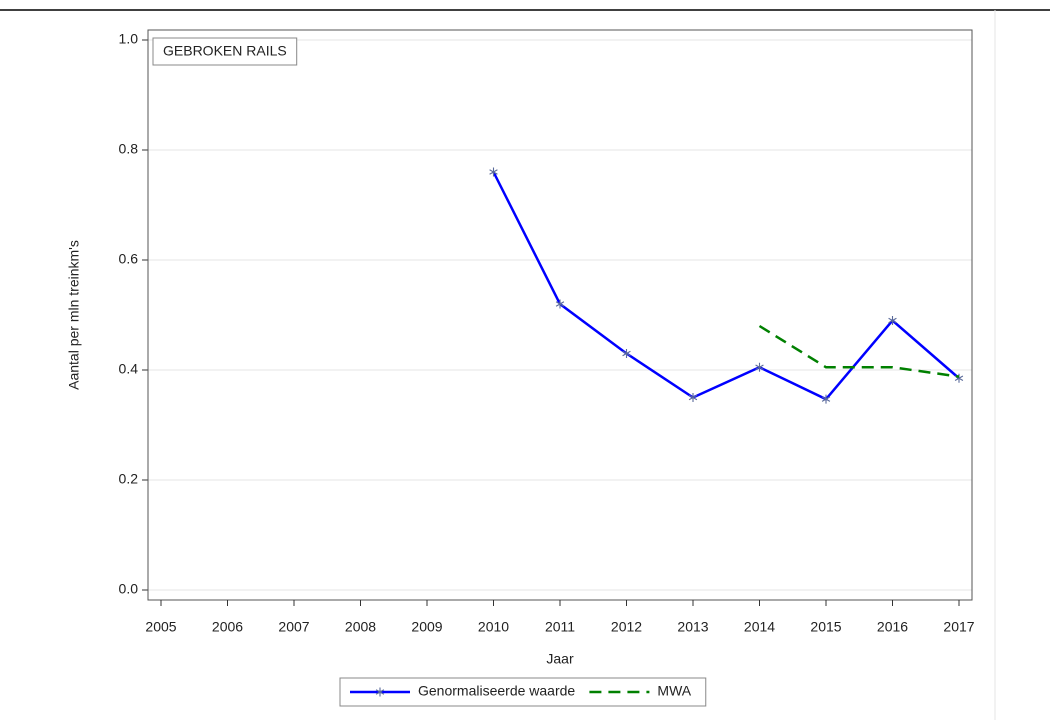 The image size is (1050, 720). I want to click on legend-label: Genormaliseerde waarde, so click(496, 691).